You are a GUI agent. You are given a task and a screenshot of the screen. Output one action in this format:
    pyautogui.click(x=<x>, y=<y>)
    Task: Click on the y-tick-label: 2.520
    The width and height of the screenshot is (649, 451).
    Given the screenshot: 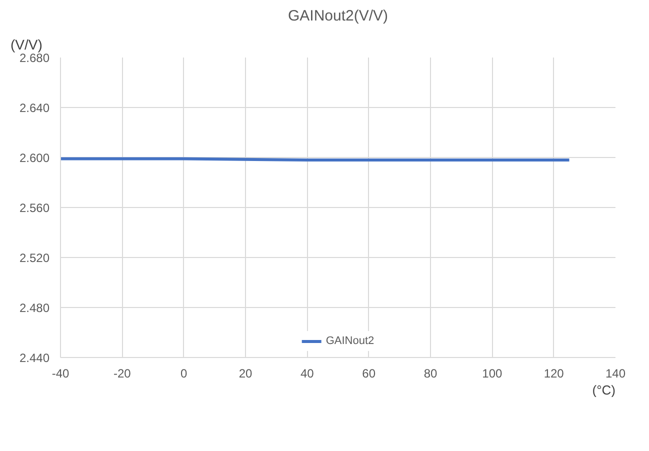 What is the action you would take?
    pyautogui.click(x=34, y=258)
    